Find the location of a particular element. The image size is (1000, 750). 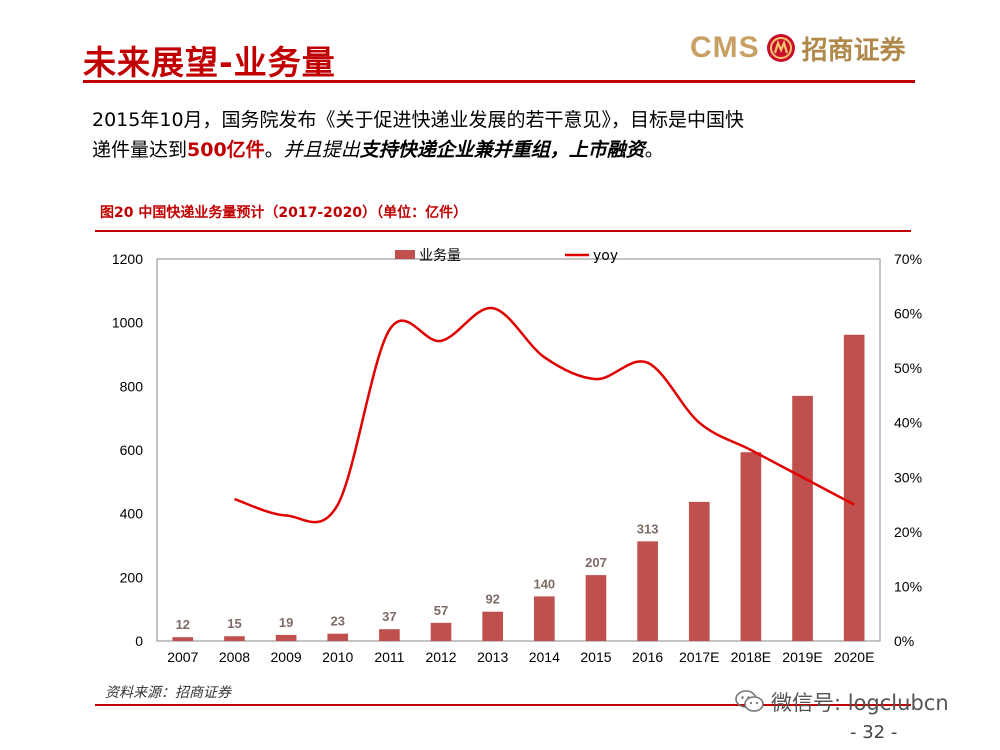

legend-label-yoy: yoy is located at coordinates (605, 256).